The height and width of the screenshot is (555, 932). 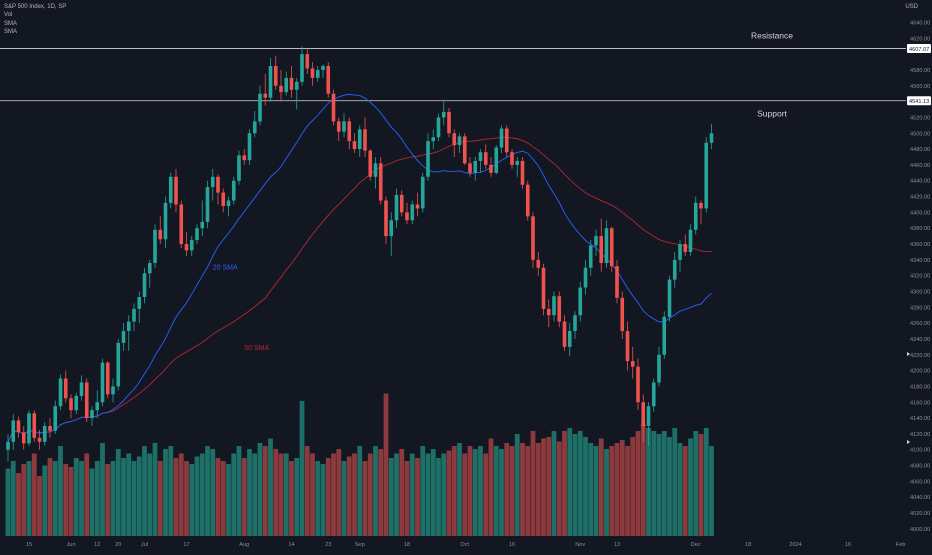 What do you see at coordinates (920, 134) in the screenshot?
I see `y-tick-label: 4500.00` at bounding box center [920, 134].